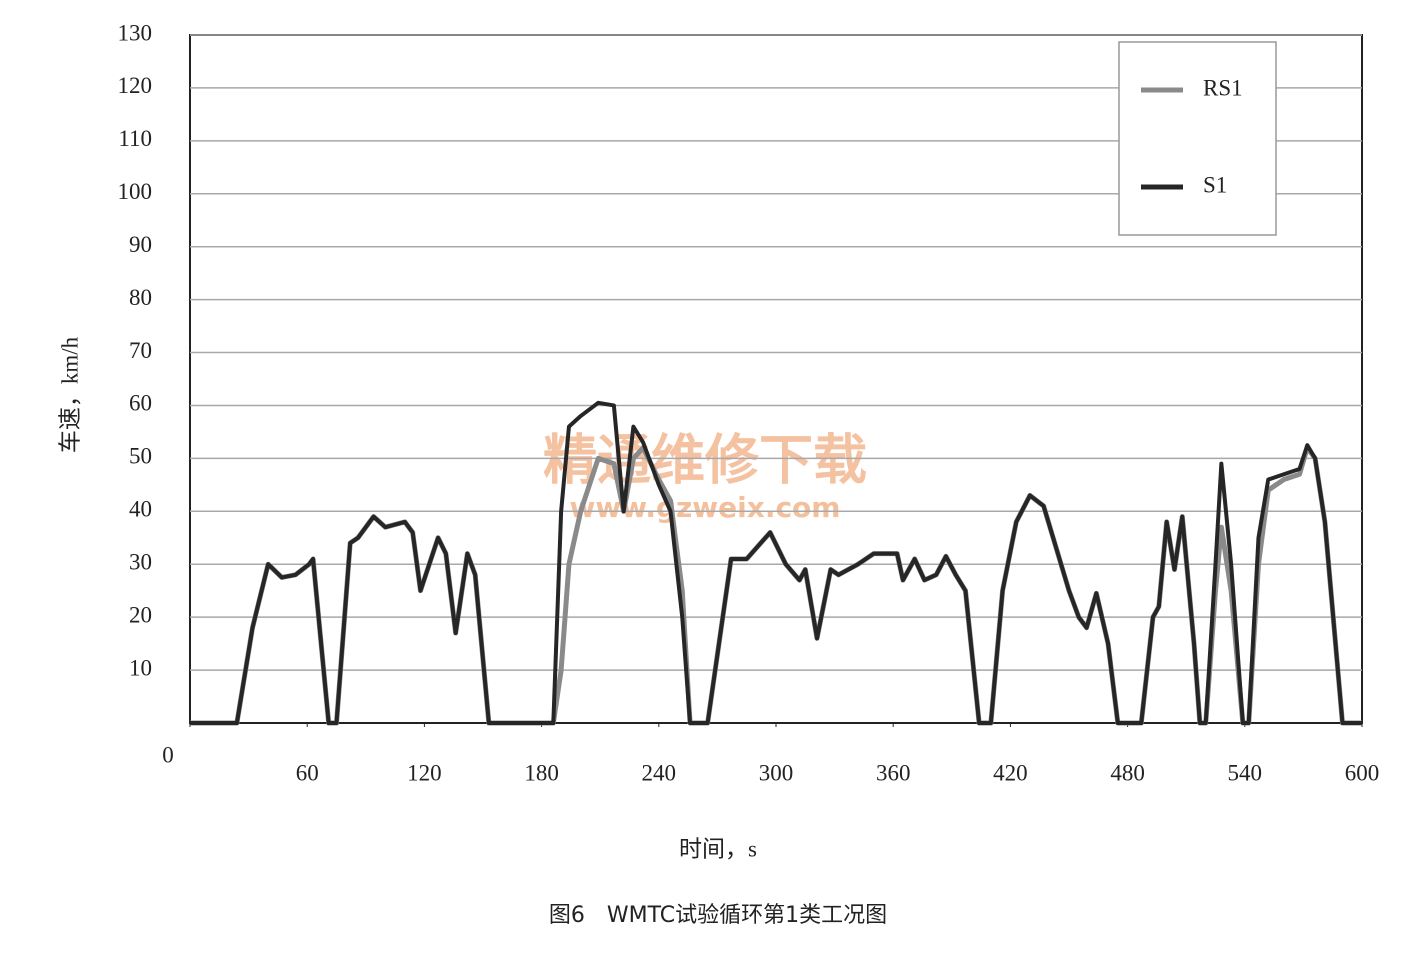 This screenshot has width=1410, height=964. I want to click on y-tick-label: 90, so click(140, 244).